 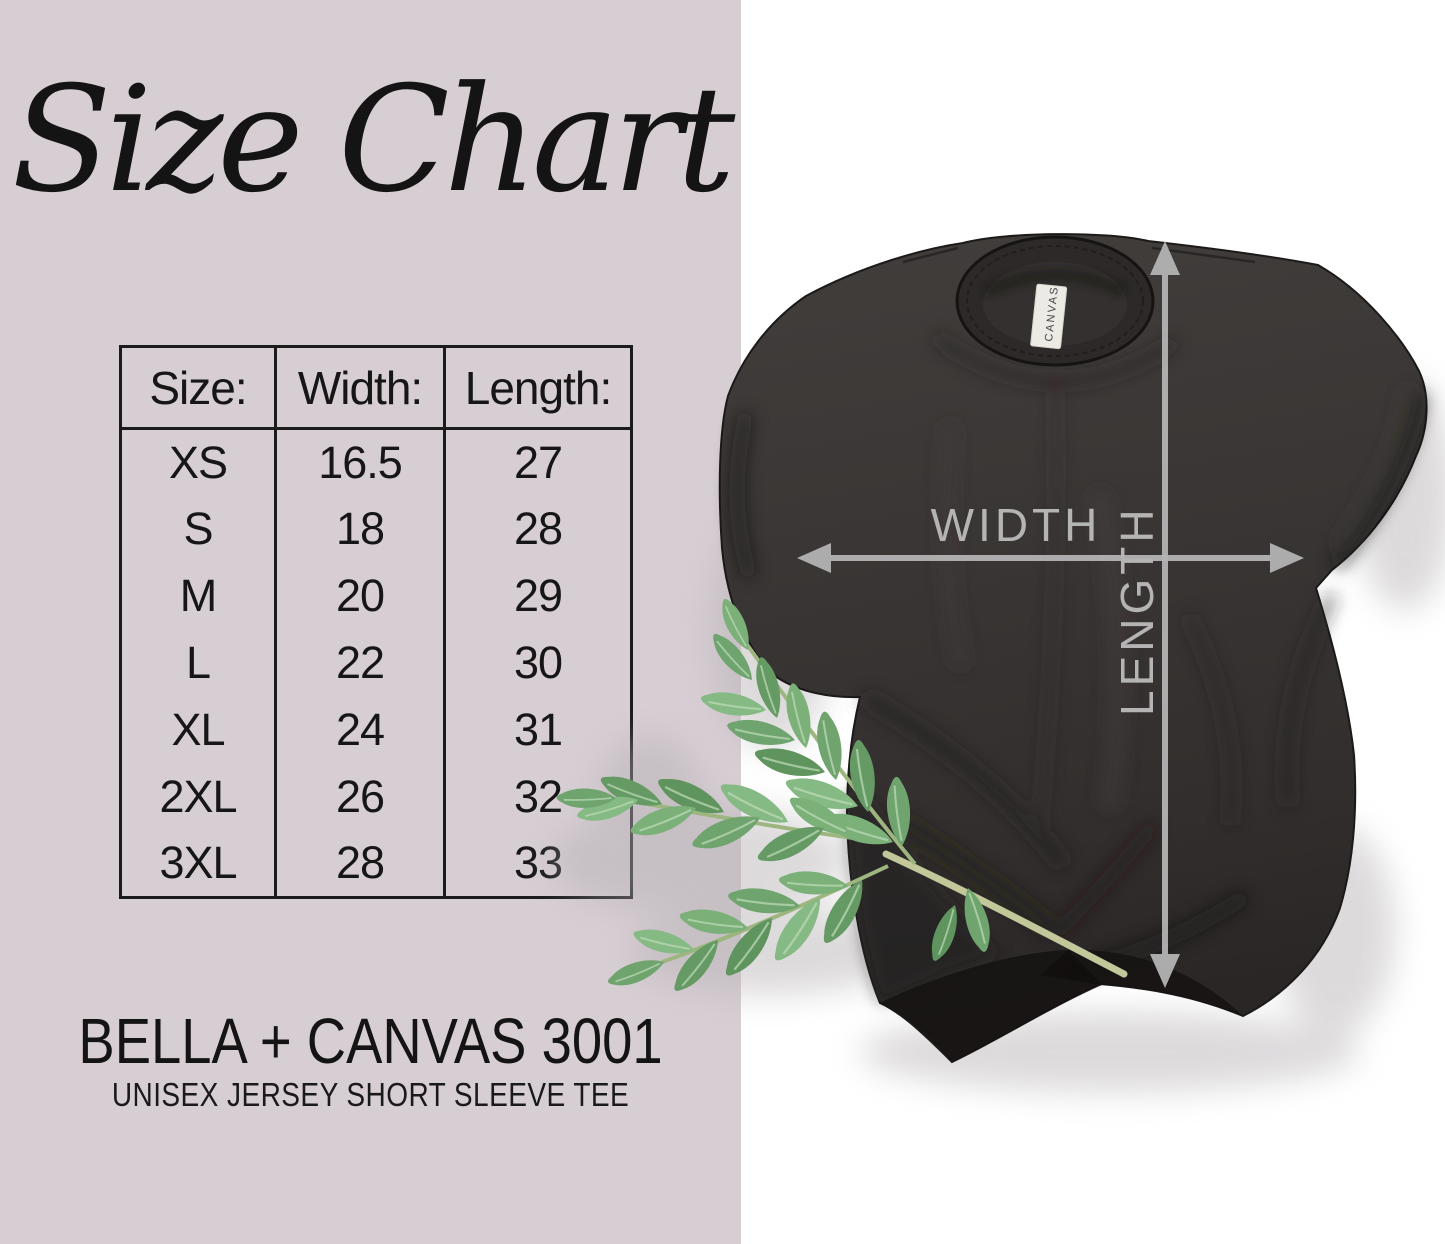 I want to click on shirt-twist-shadow, so click(x=1071, y=967).